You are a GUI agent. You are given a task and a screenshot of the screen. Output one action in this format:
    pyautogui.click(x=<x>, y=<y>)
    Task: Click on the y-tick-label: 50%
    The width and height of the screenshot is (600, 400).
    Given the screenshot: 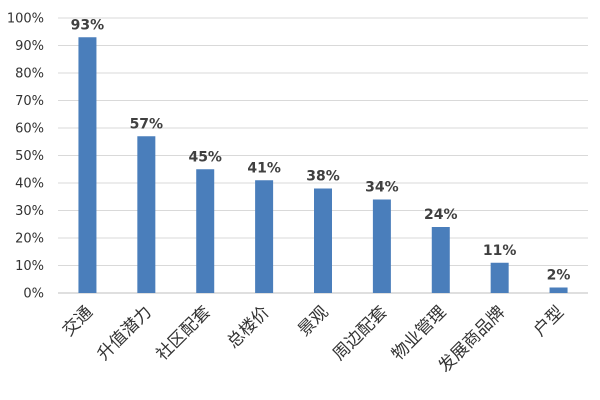 What is the action you would take?
    pyautogui.click(x=29, y=156)
    